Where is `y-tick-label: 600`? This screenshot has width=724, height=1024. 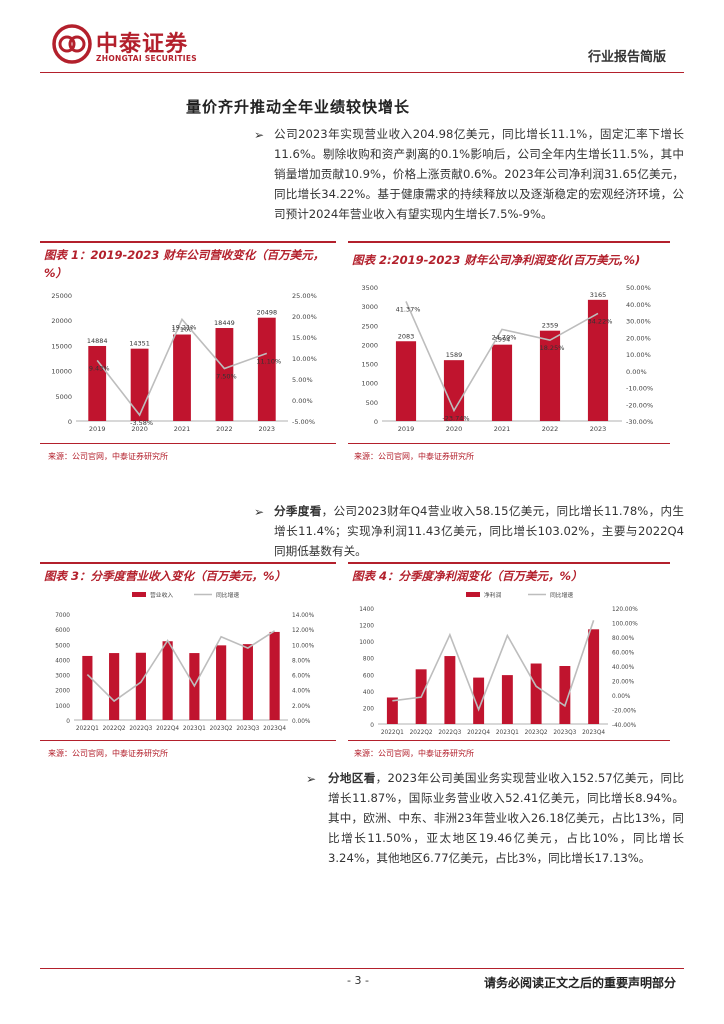
y-tick-label: 600 is located at coordinates (368, 676).